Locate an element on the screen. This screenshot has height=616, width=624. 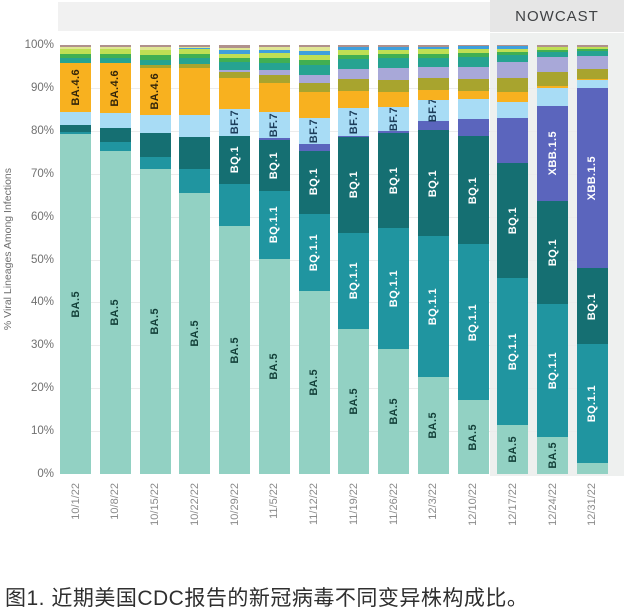
stacked-bar-11/12/22: BA.5 BQ.1.1 BQ.1 BF.7 11/12/22 is located at coordinates (314, 285).